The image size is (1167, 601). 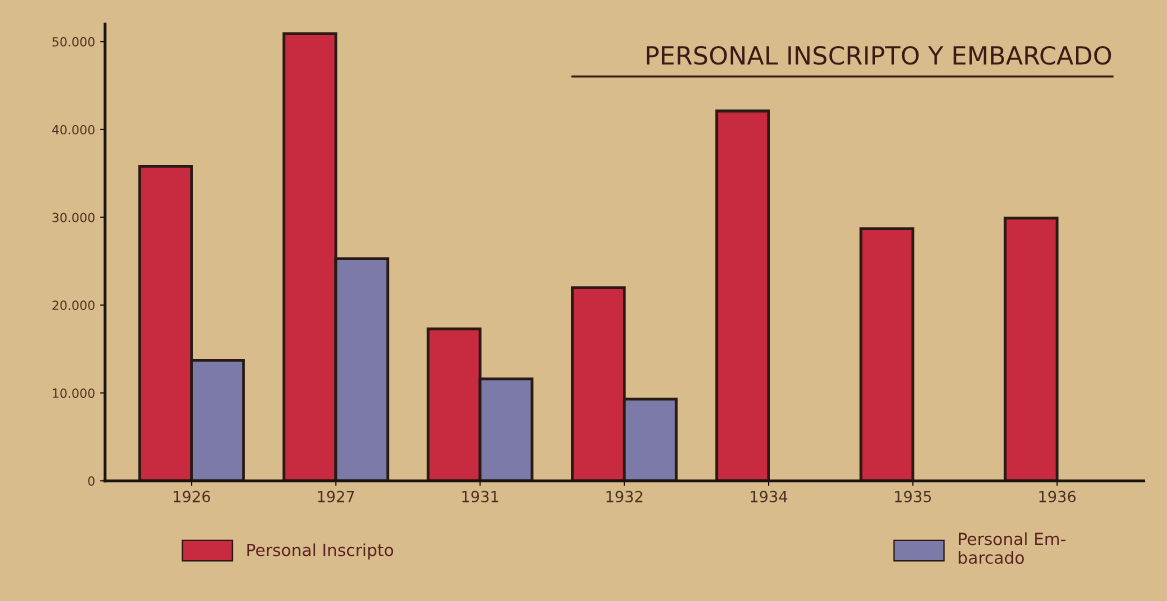 What do you see at coordinates (879, 55) in the screenshot?
I see `text: PERSONAL INSCRIPTO Y EMBARCADO` at bounding box center [879, 55].